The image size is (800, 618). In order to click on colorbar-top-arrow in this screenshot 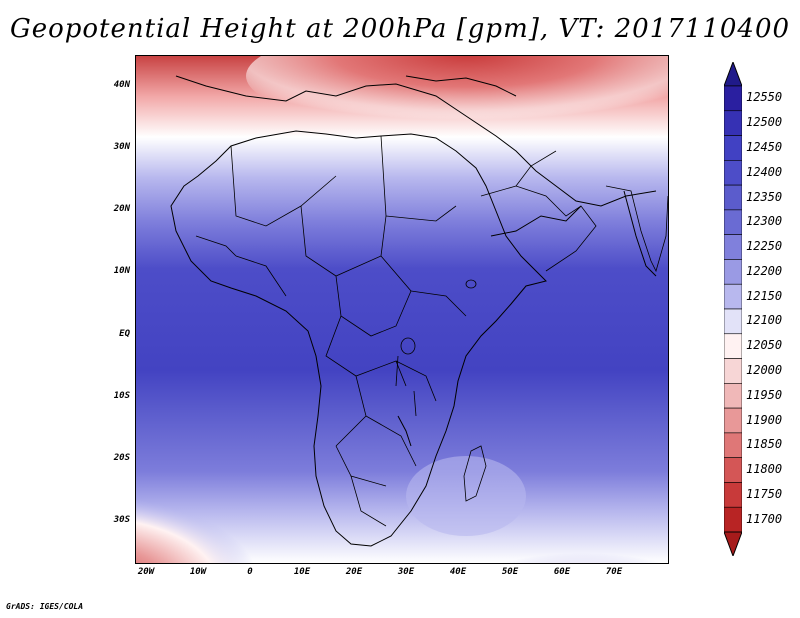, I will do `click(733, 74)`.